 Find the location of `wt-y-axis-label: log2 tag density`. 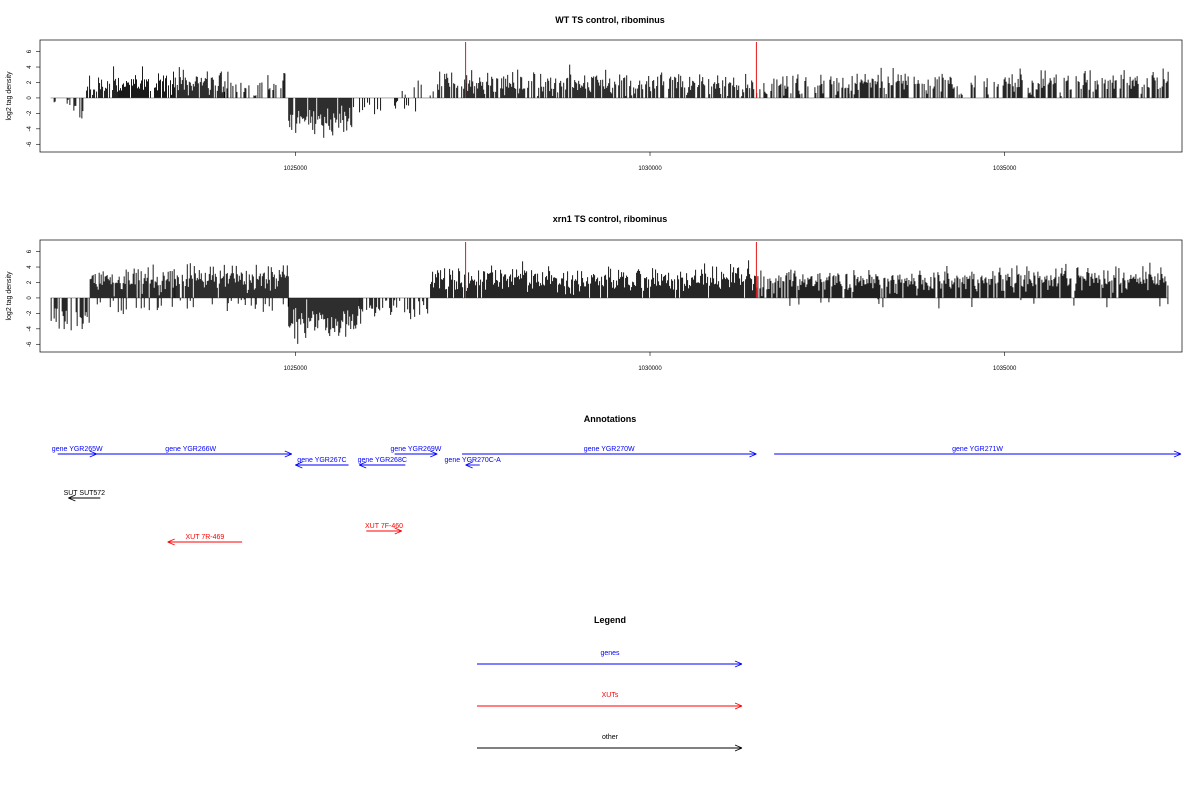

wt-y-axis-label: log2 tag density is located at coordinates (9, 96).